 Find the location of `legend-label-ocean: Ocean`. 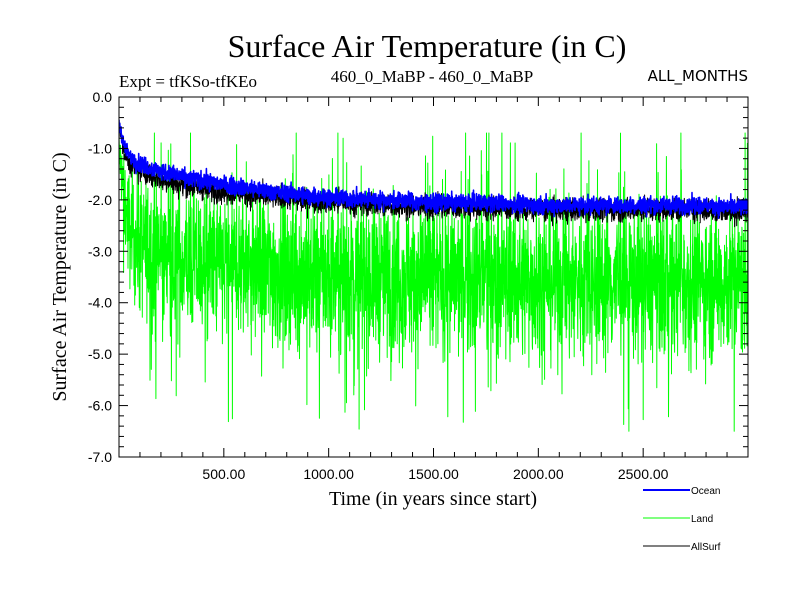

legend-label-ocean: Ocean is located at coordinates (705, 491).